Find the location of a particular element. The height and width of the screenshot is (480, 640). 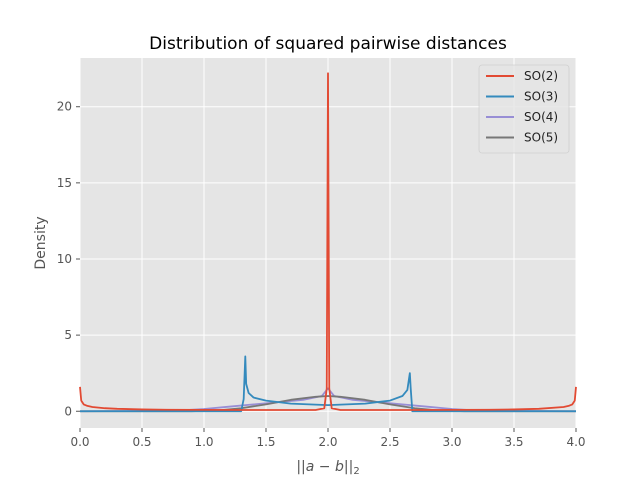

x-tick-label: 0.0 is located at coordinates (79, 442).